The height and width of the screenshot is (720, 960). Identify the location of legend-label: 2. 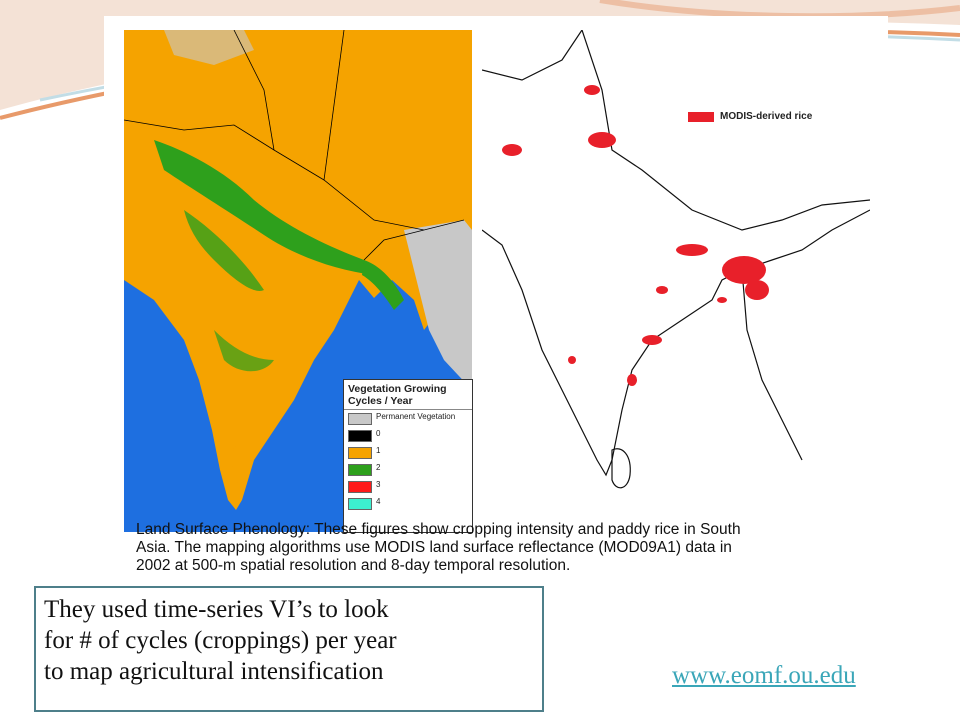
(378, 467).